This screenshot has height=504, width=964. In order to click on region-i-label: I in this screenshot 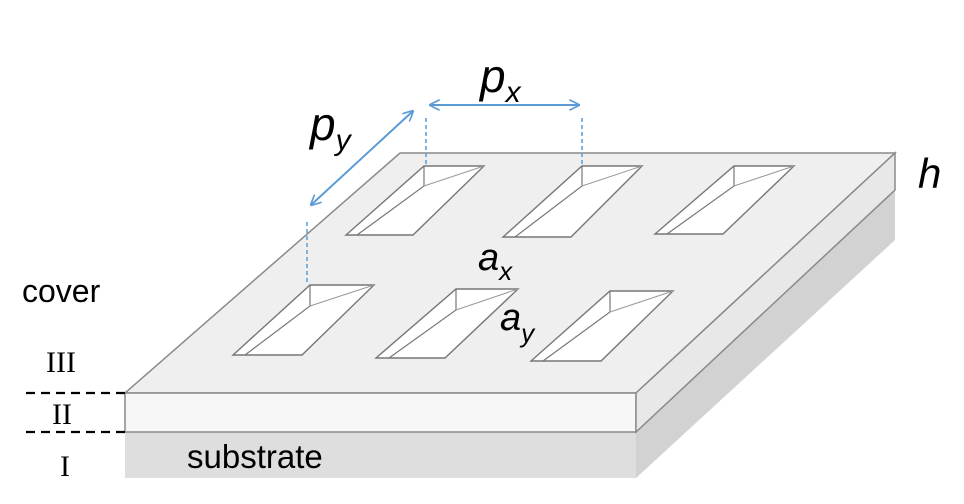, I will do `click(65, 466)`.